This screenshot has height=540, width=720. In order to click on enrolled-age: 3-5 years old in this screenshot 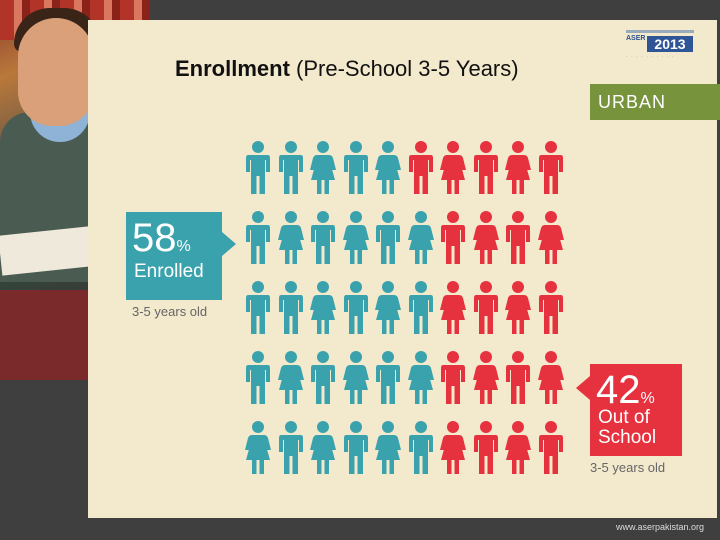, I will do `click(170, 311)`.